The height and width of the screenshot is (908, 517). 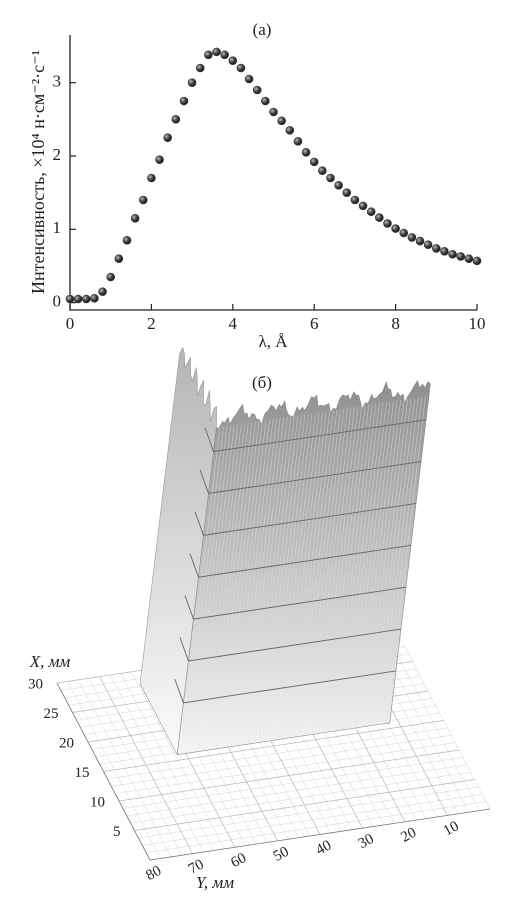 What do you see at coordinates (366, 841) in the screenshot?
I see `y-tick-label: 30` at bounding box center [366, 841].